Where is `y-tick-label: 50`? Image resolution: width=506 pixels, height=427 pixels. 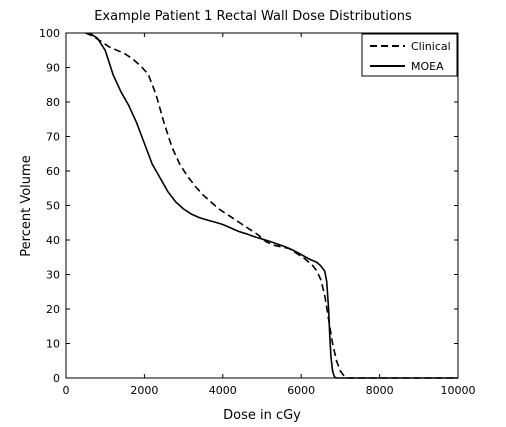
y-tick-label: 50 is located at coordinates (53, 206).